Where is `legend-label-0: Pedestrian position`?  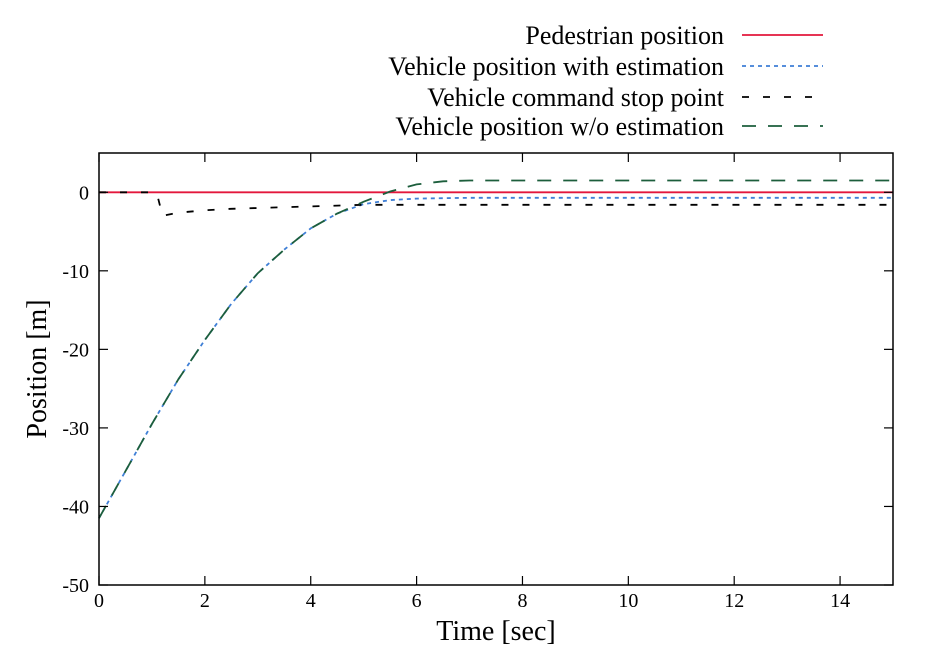
legend-label-0: Pedestrian position is located at coordinates (624, 35).